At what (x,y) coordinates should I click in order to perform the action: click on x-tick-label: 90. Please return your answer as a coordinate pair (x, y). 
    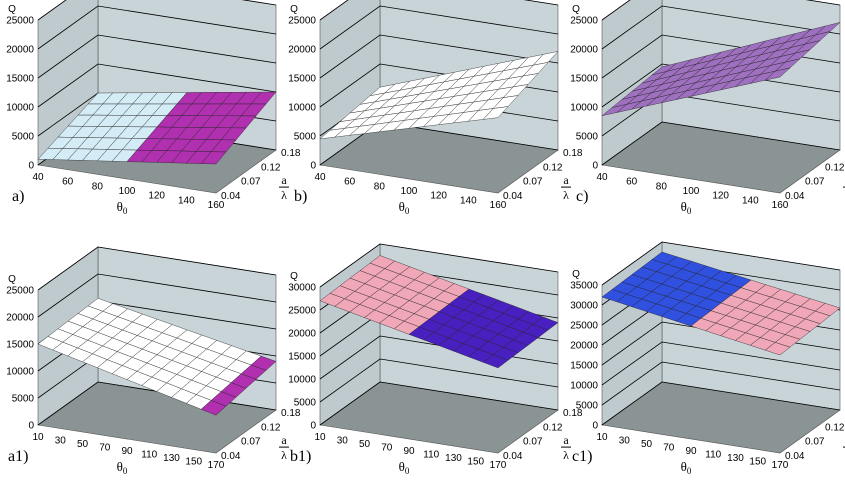
    Looking at the image, I should click on (691, 451).